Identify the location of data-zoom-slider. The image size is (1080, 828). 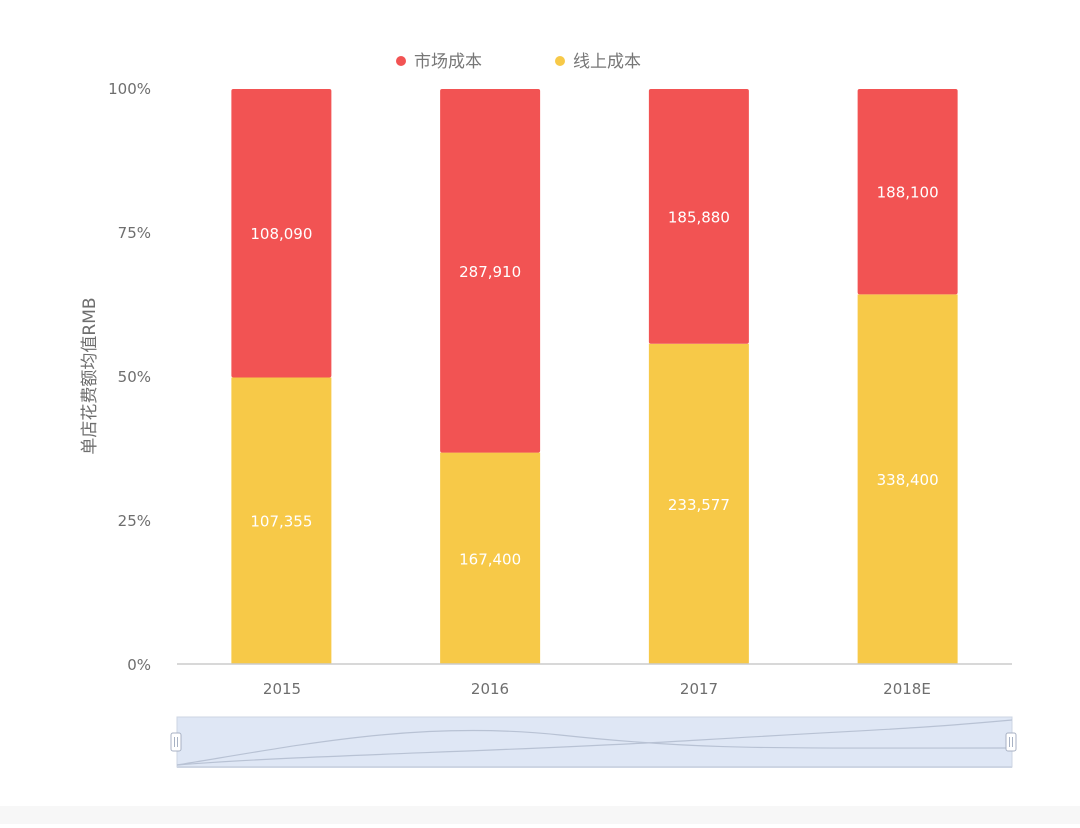
(593, 742).